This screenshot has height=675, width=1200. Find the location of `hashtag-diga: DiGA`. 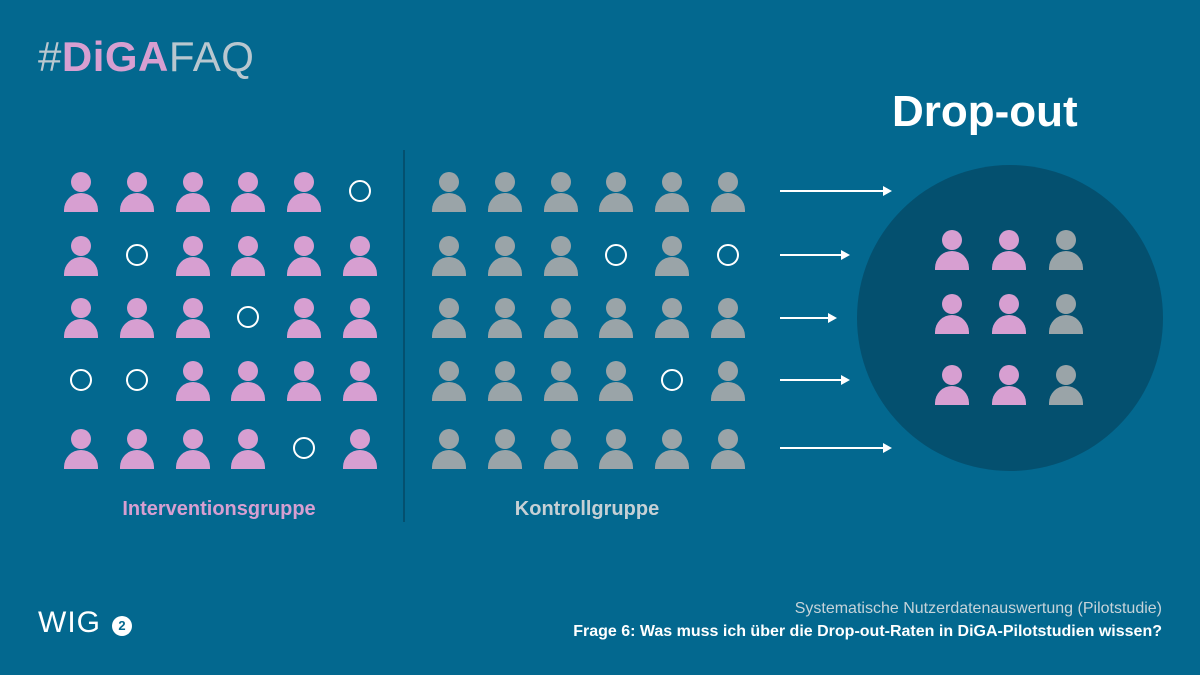

hashtag-diga: DiGA is located at coordinates (115, 56).